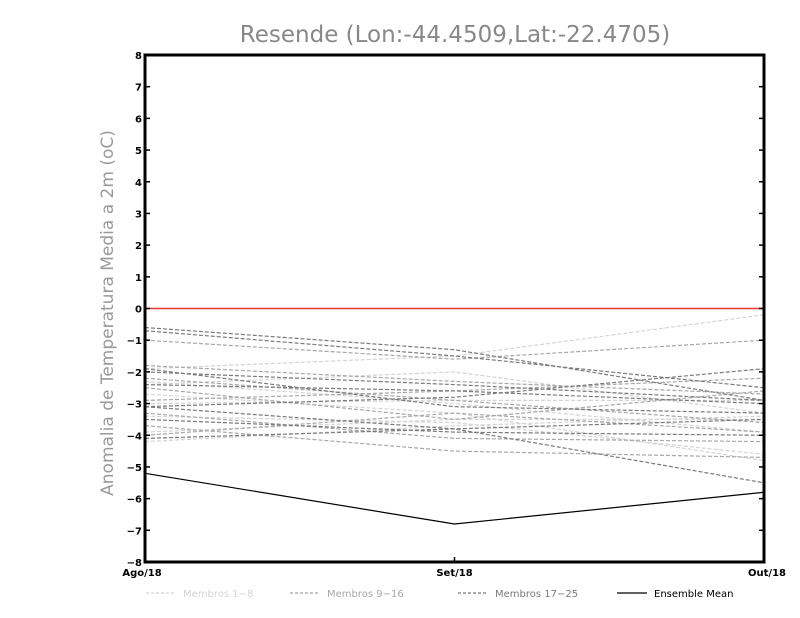 The image size is (800, 618). I want to click on y-tick-label: 2, so click(138, 246).